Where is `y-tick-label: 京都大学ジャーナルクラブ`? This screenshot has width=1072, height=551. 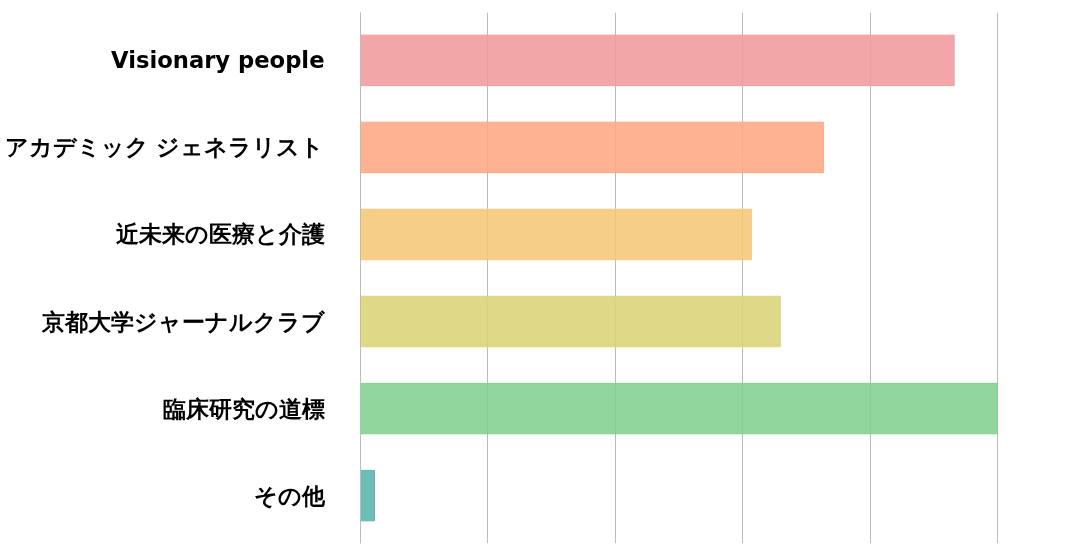 y-tick-label: 京都大学ジャーナルクラブ is located at coordinates (183, 321).